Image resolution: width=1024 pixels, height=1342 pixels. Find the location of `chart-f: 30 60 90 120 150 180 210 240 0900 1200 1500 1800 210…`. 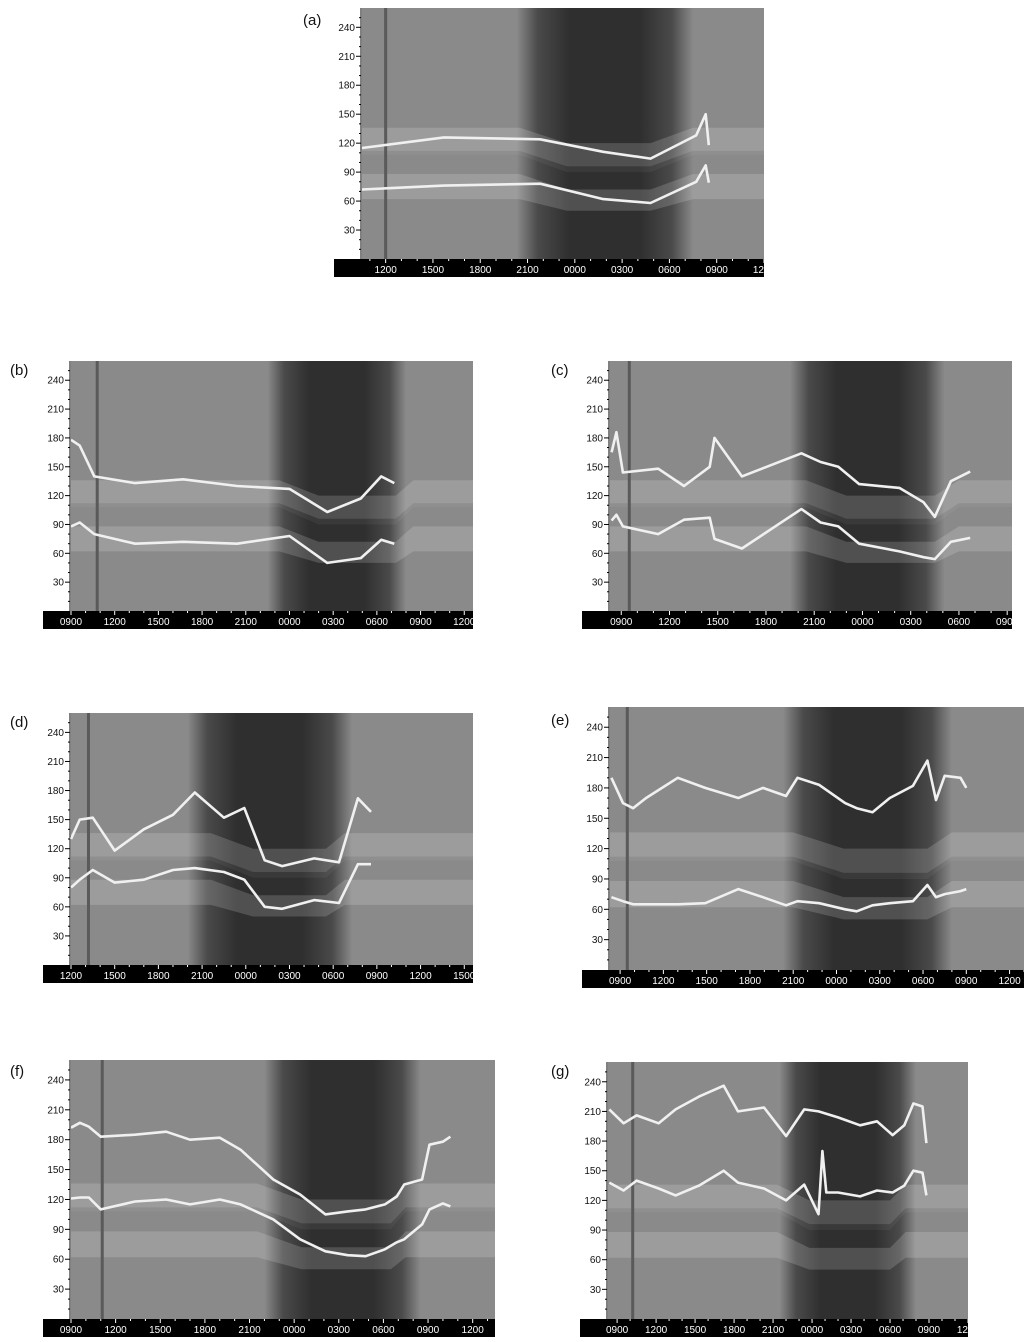

chart-f: 30 60 90 120 150 180 210 240 0900 1200 1500 1800 210… is located at coordinates (269, 1198).